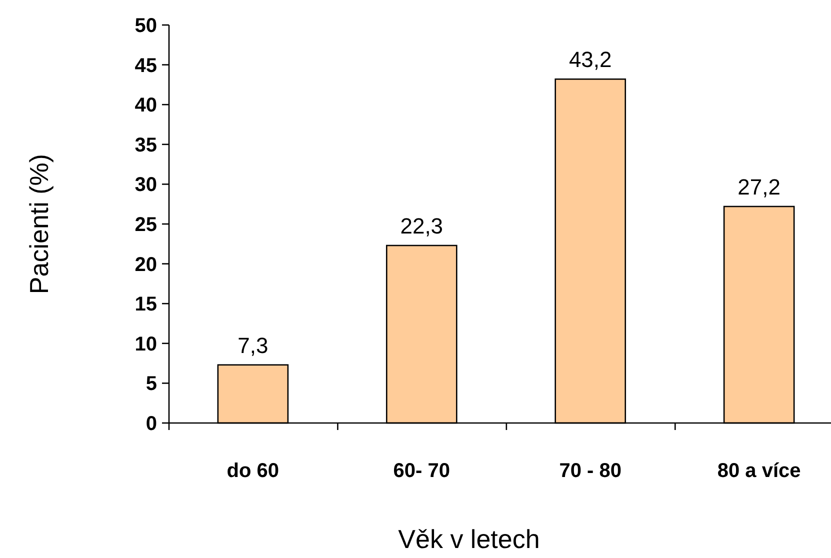 Image resolution: width=831 pixels, height=558 pixels. What do you see at coordinates (145, 225) in the screenshot?
I see `y-tick-label: 25` at bounding box center [145, 225].